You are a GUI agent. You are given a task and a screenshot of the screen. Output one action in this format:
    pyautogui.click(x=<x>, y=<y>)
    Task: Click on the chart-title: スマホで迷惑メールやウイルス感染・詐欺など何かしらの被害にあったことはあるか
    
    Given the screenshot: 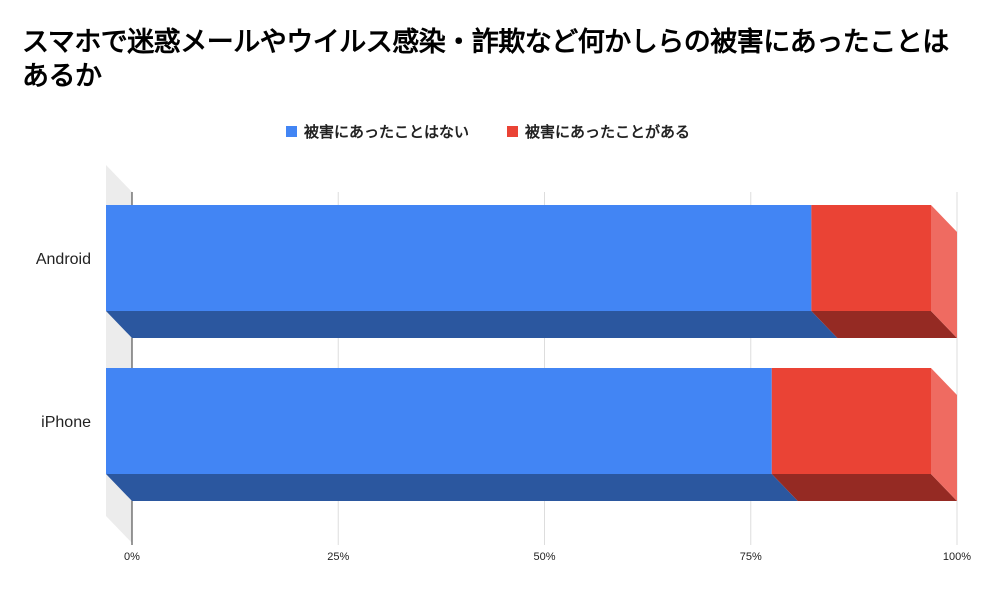 What is the action you would take?
    pyautogui.click(x=485, y=59)
    